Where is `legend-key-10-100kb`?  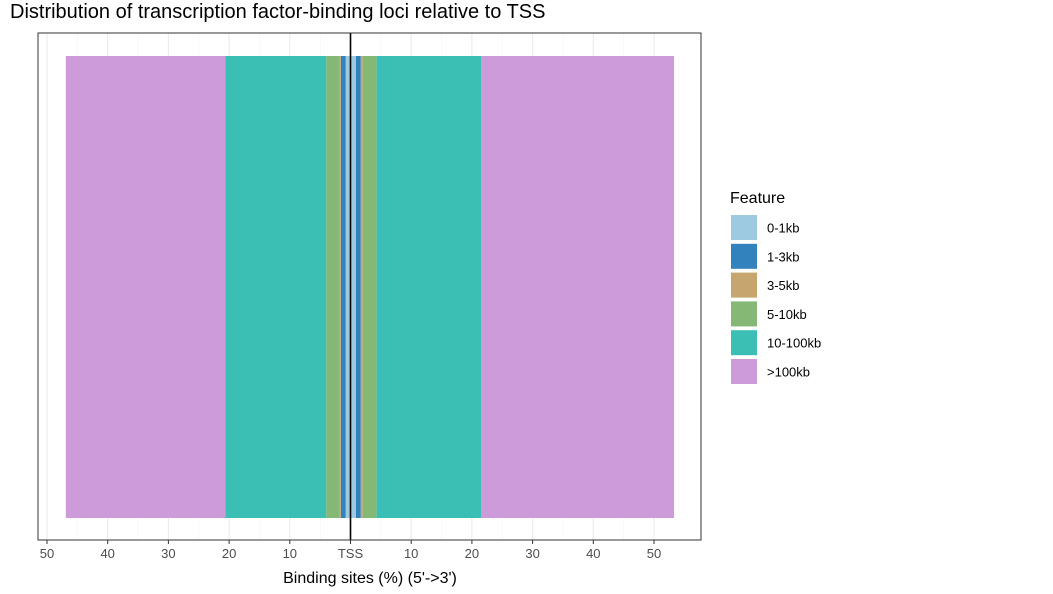 legend-key-10-100kb is located at coordinates (744, 343).